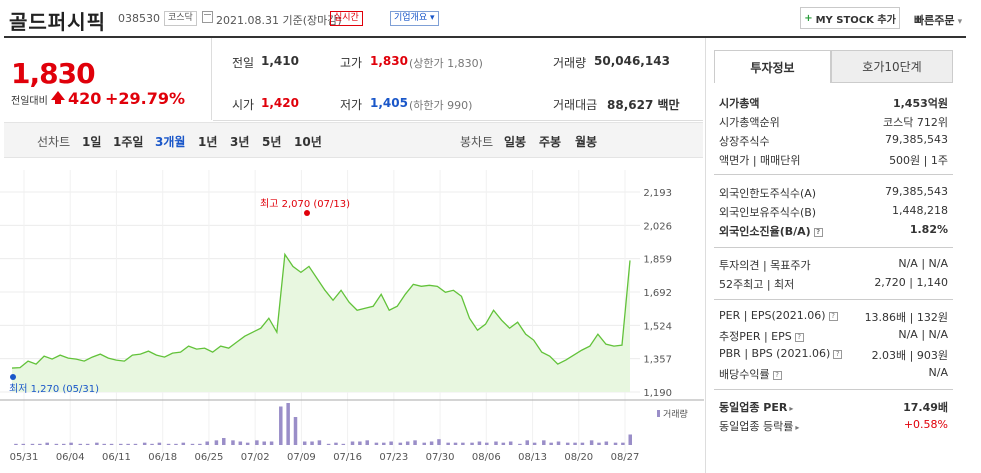 The width and height of the screenshot is (981, 473). Describe the element at coordinates (833, 374) in the screenshot. I see `invest-row: 배당수익률? N/A` at that location.